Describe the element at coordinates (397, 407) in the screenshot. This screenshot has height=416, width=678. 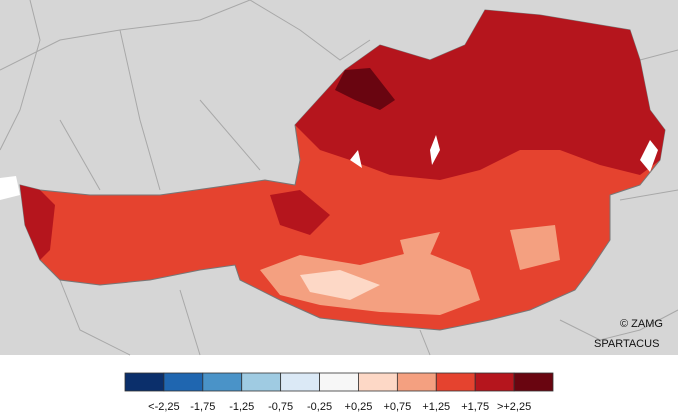
I see `legend-label: +0,75` at that location.